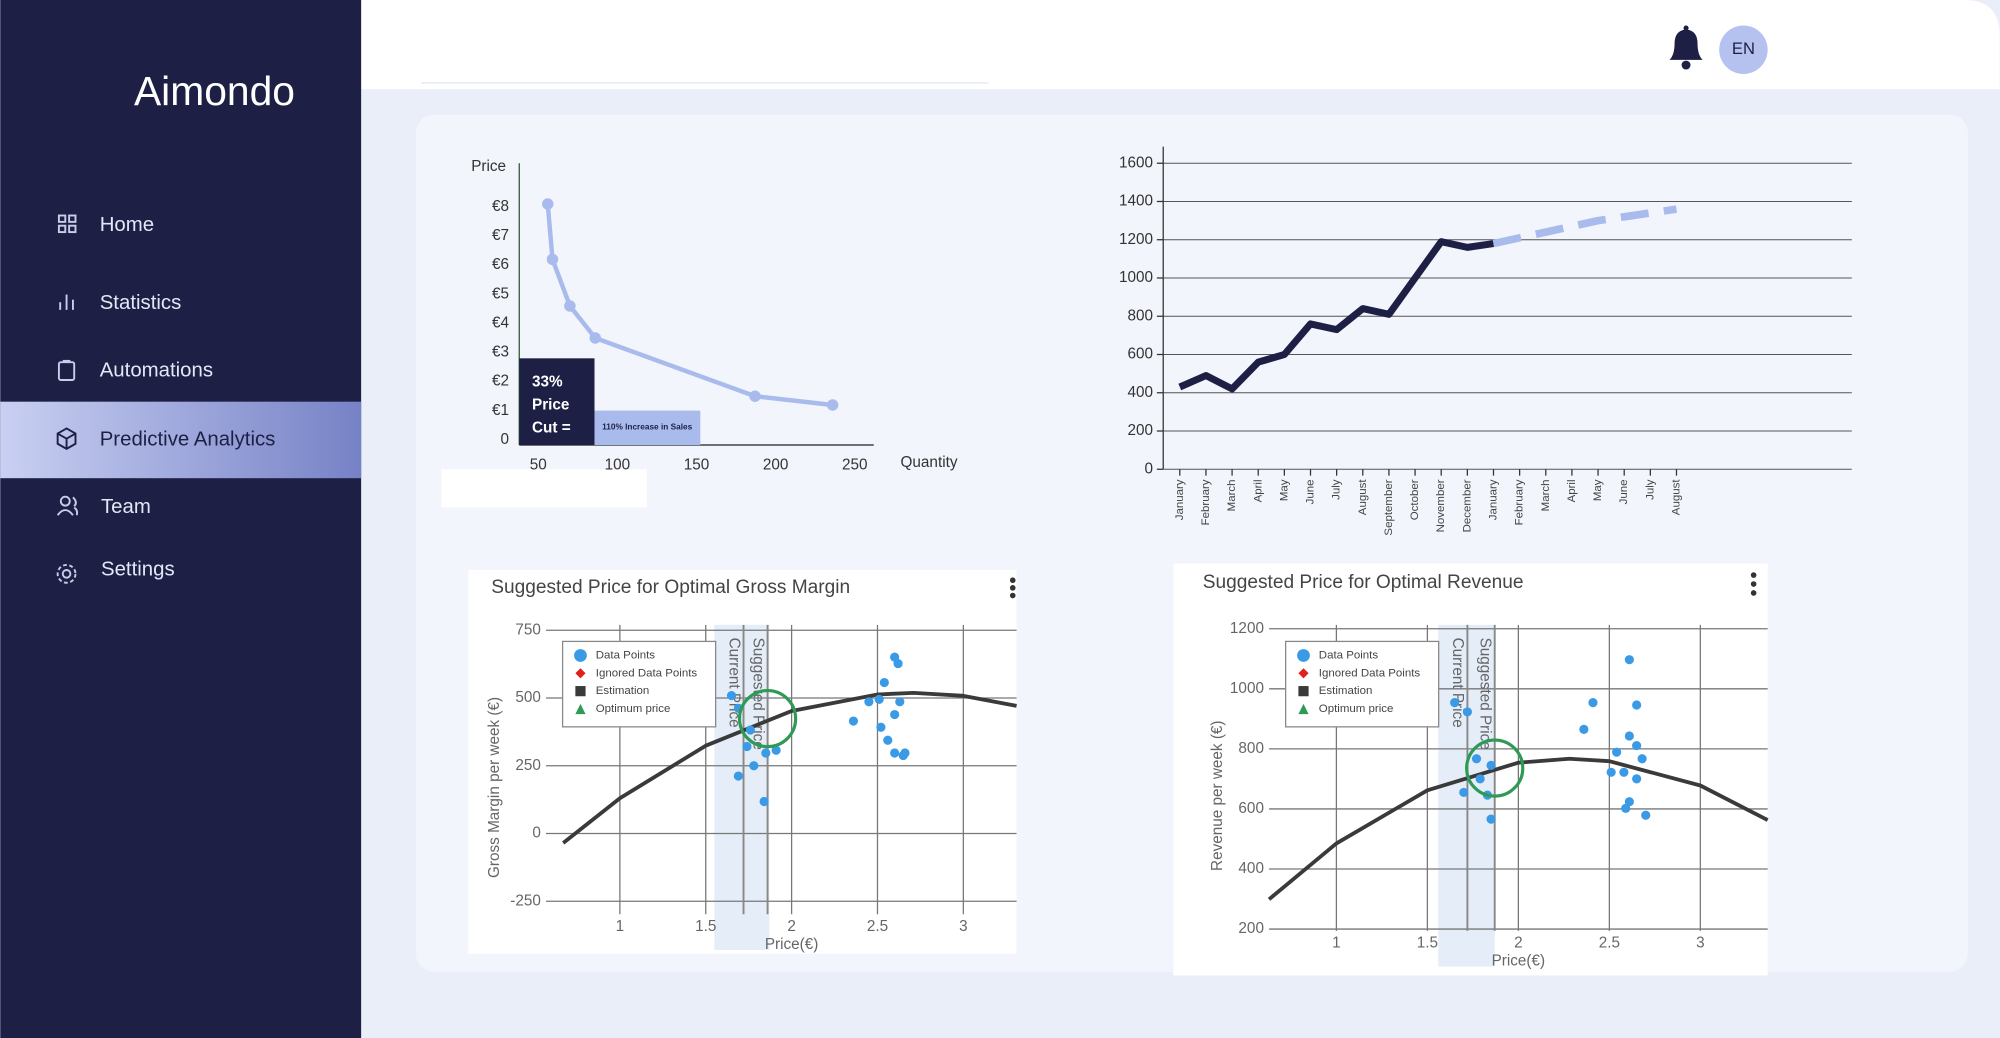  Describe the element at coordinates (214, 91) in the screenshot. I see `brand: Aimondo` at that location.